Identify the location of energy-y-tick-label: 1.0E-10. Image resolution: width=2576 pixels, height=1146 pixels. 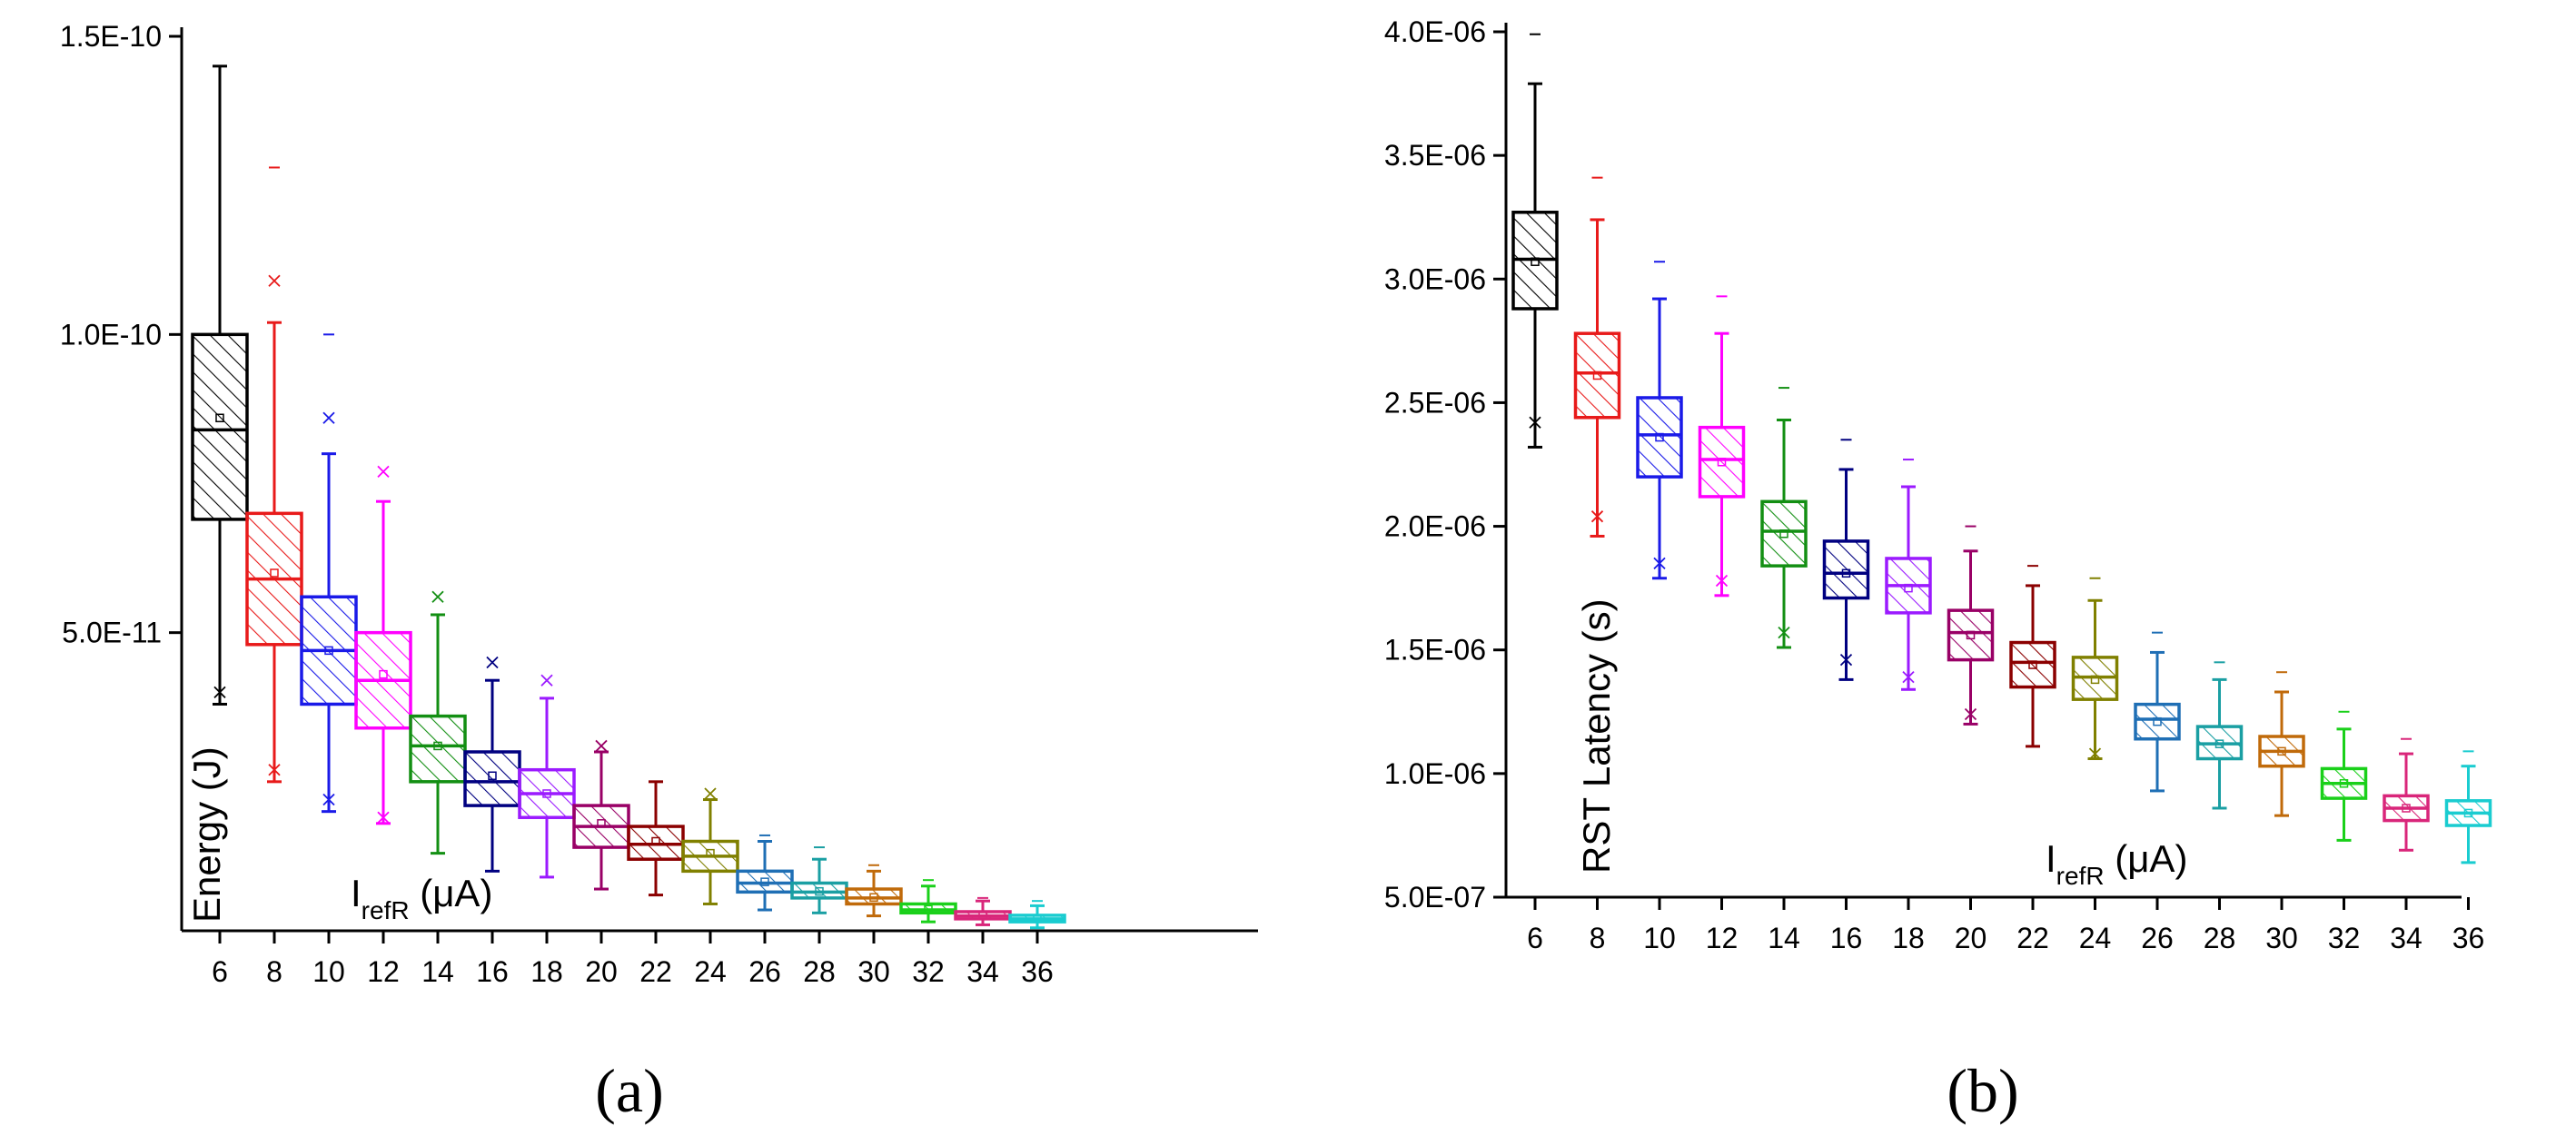
(111, 334).